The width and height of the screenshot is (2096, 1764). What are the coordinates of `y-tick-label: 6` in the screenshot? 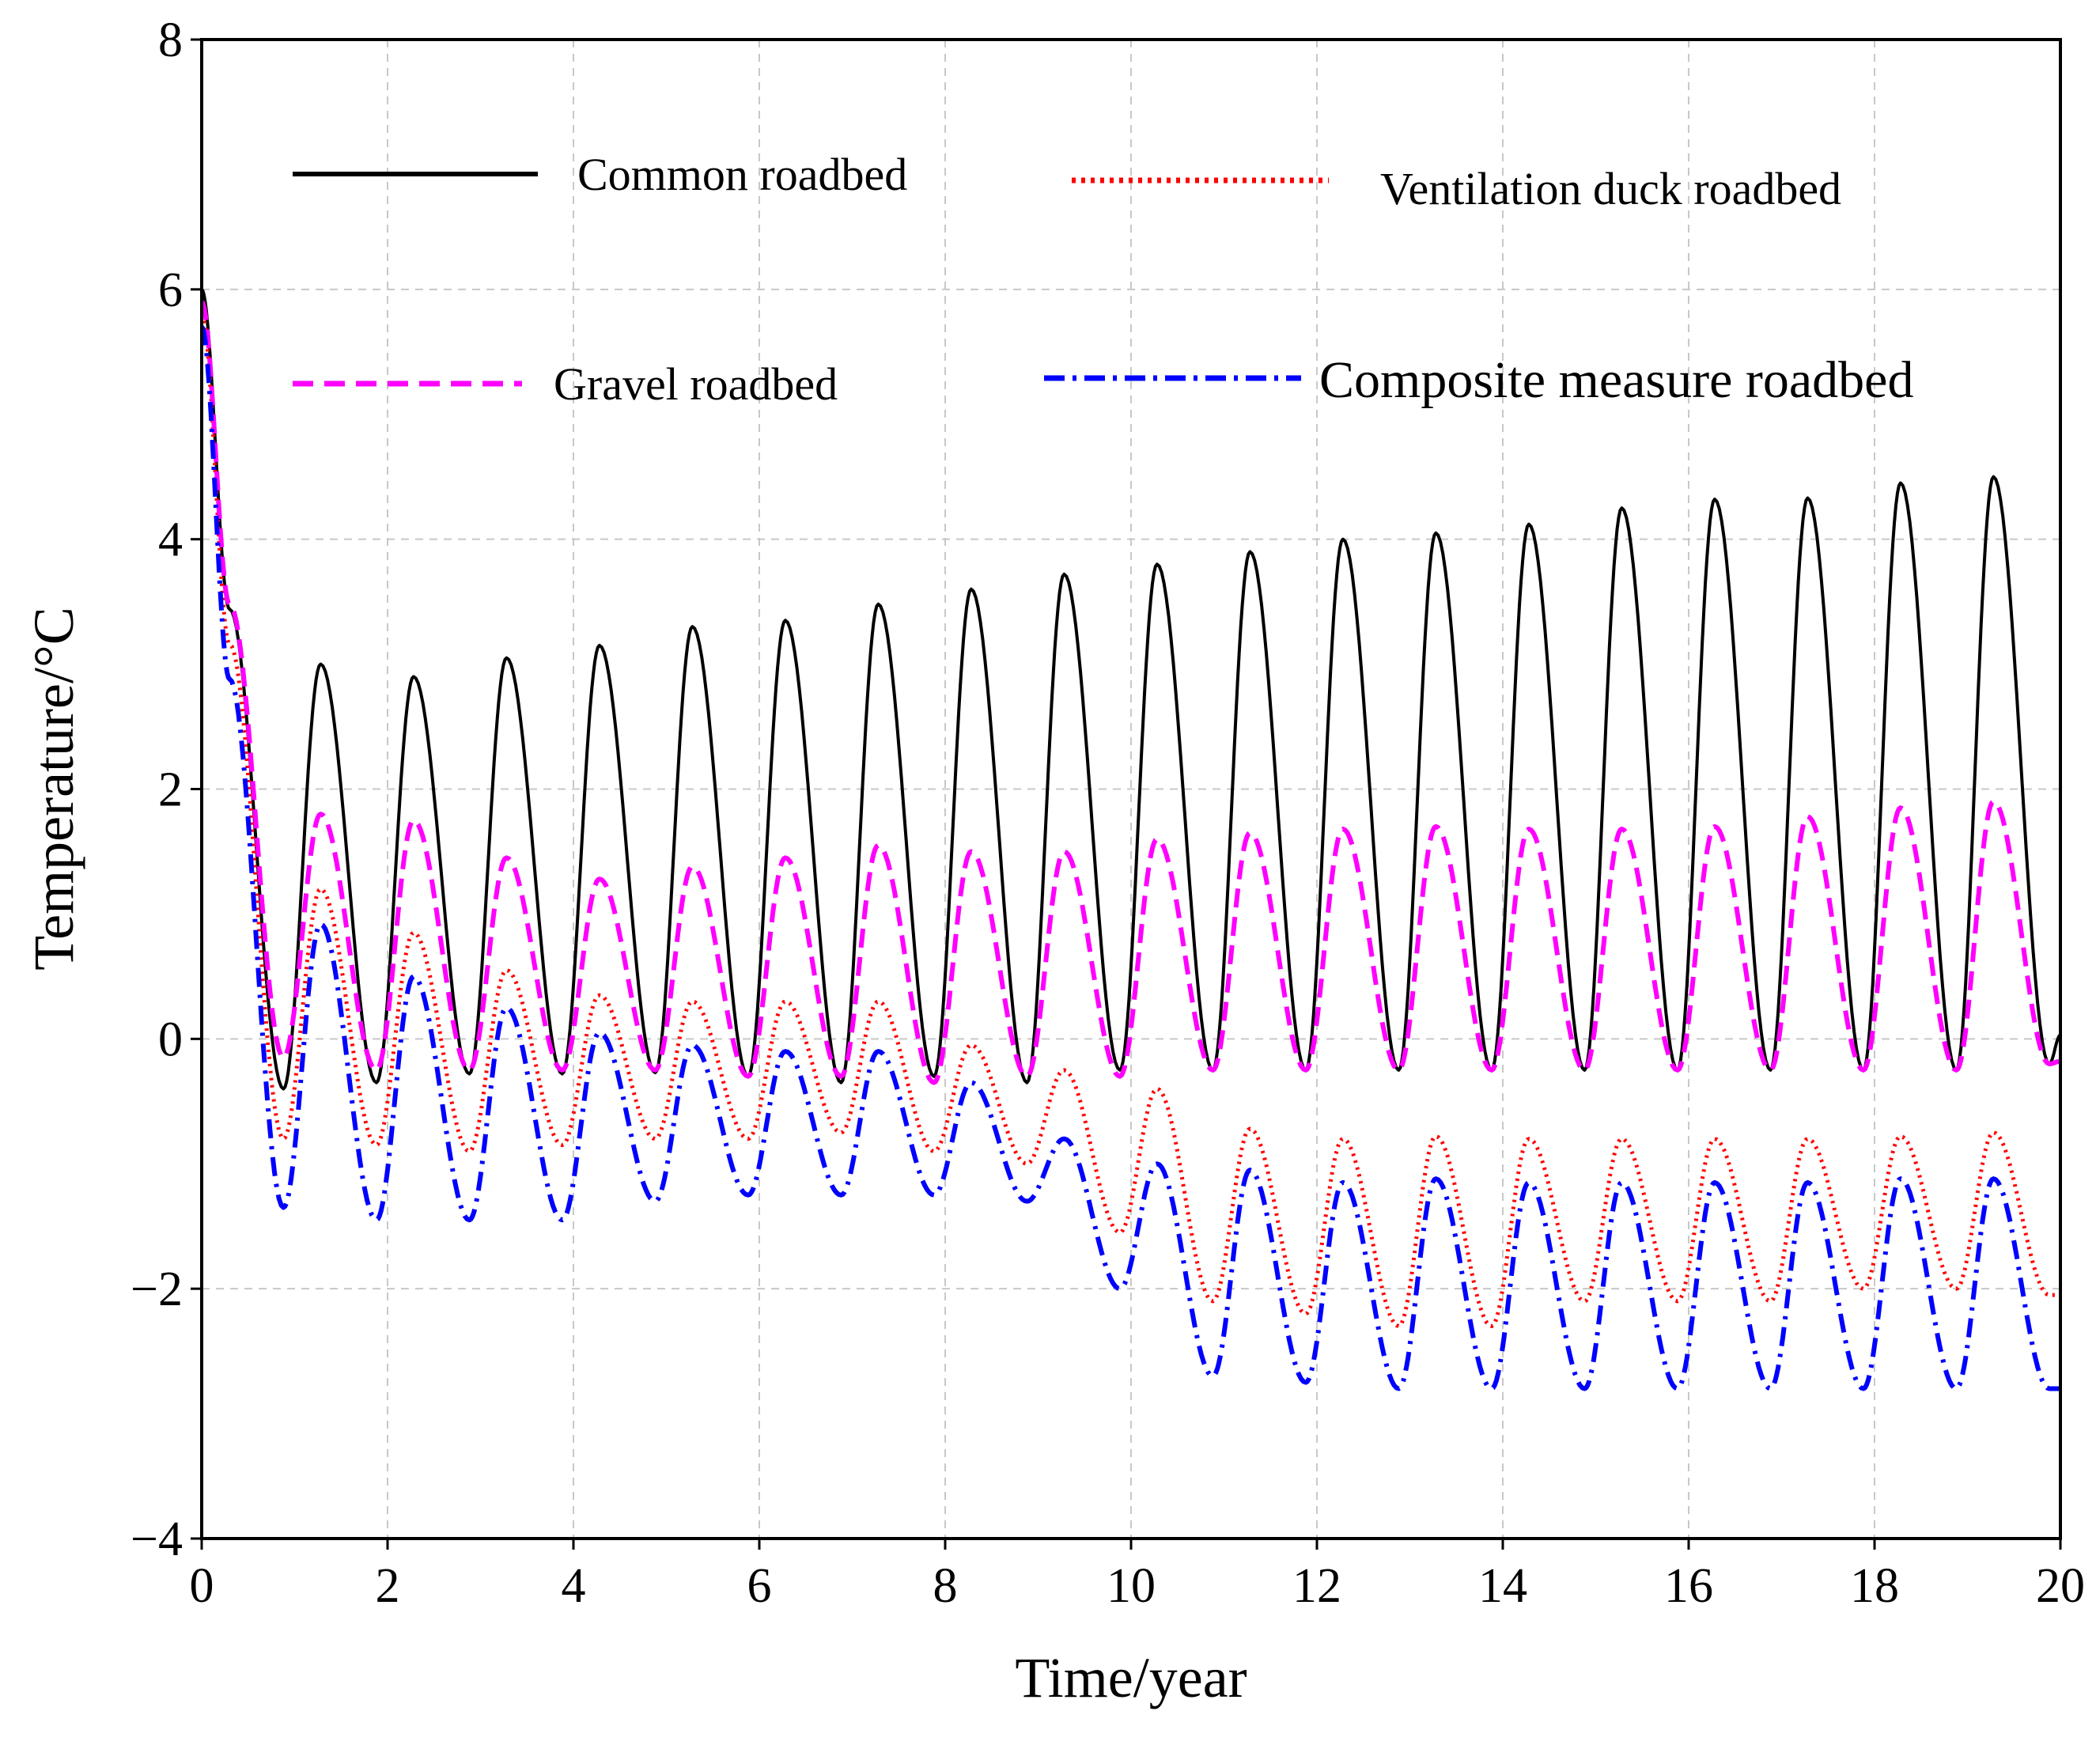 It's located at (170, 290).